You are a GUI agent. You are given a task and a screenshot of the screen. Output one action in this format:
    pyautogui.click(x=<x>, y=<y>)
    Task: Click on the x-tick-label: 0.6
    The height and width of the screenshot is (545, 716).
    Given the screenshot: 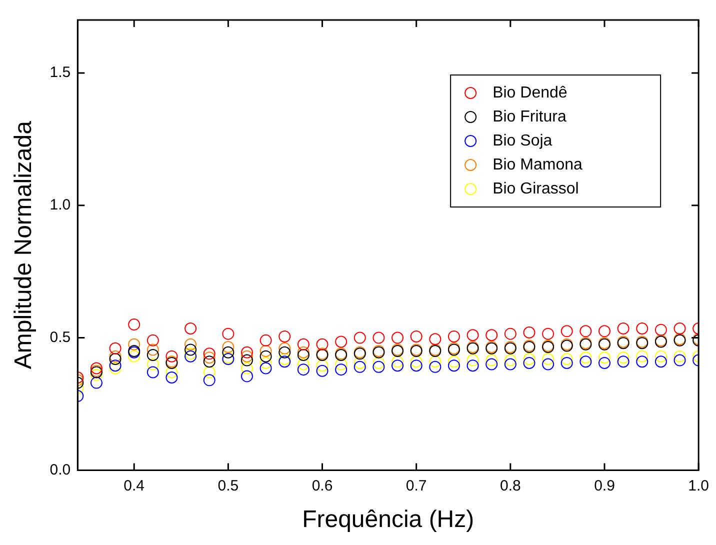 What is the action you would take?
    pyautogui.click(x=322, y=485)
    